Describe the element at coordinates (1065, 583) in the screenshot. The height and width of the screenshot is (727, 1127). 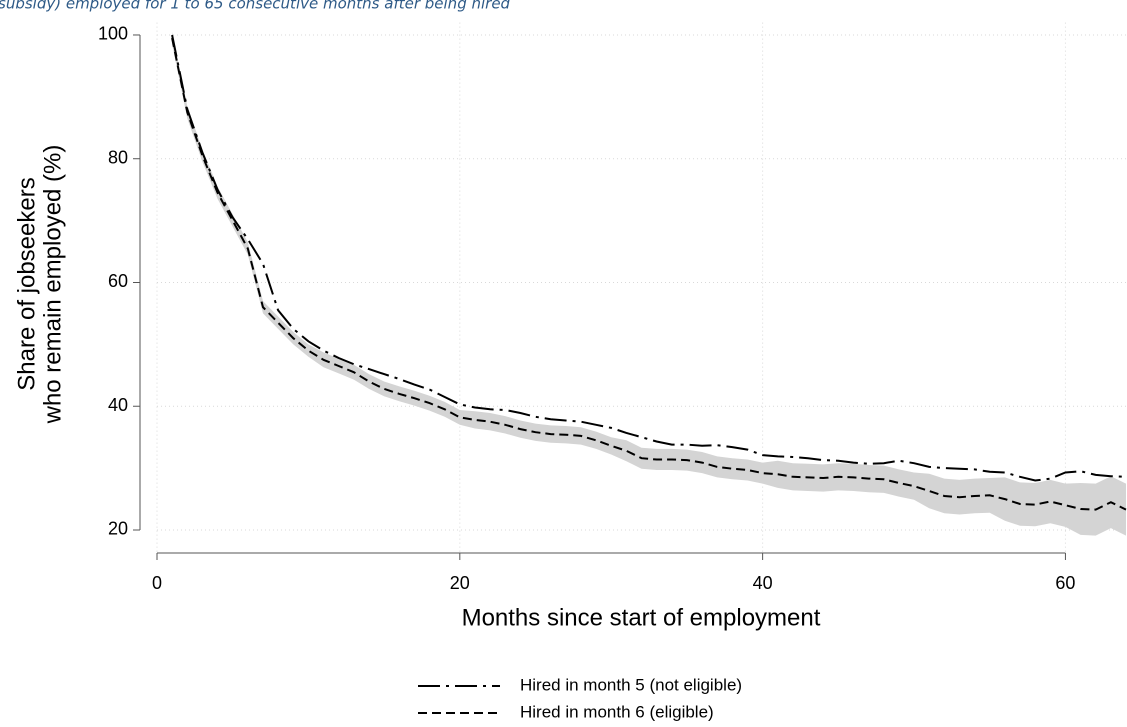
I see `x-tick-label: 60` at that location.